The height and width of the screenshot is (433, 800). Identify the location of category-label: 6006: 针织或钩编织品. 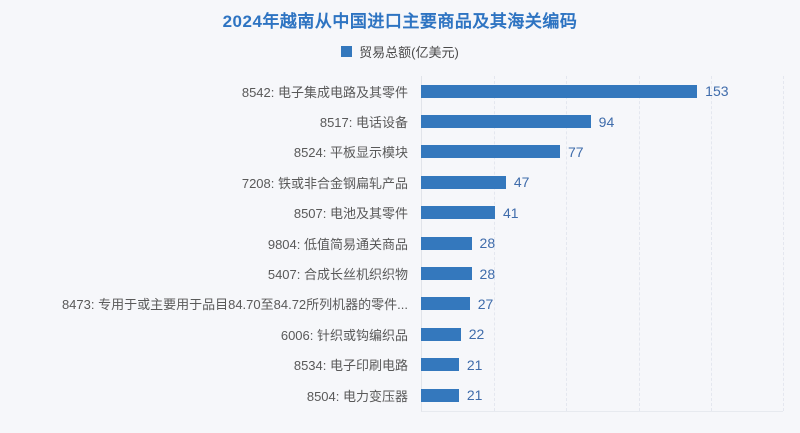
(344, 335).